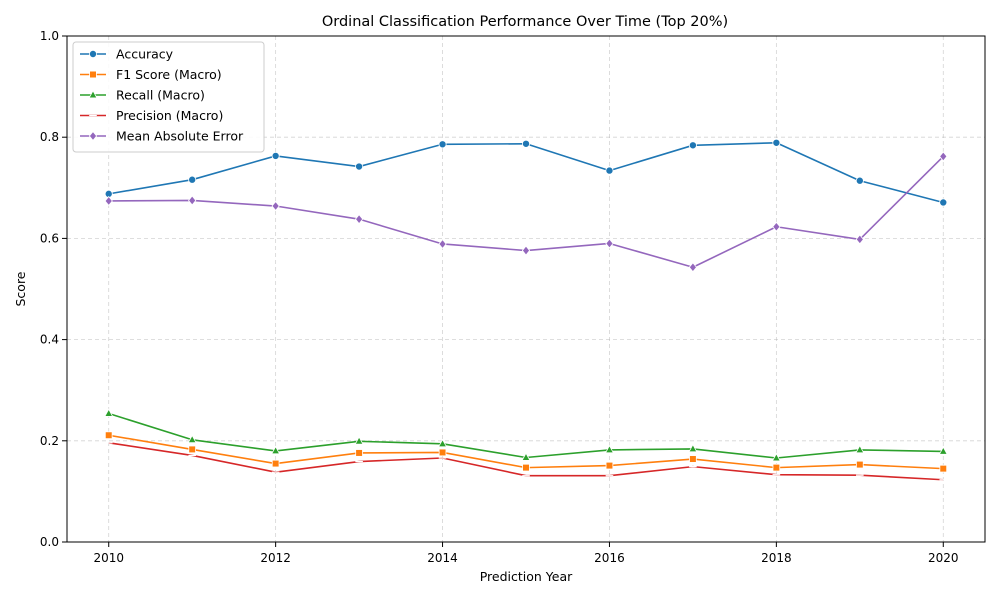 This screenshot has height=600, width=1000. What do you see at coordinates (49, 340) in the screenshot?
I see `y-tick-label: 0.4` at bounding box center [49, 340].